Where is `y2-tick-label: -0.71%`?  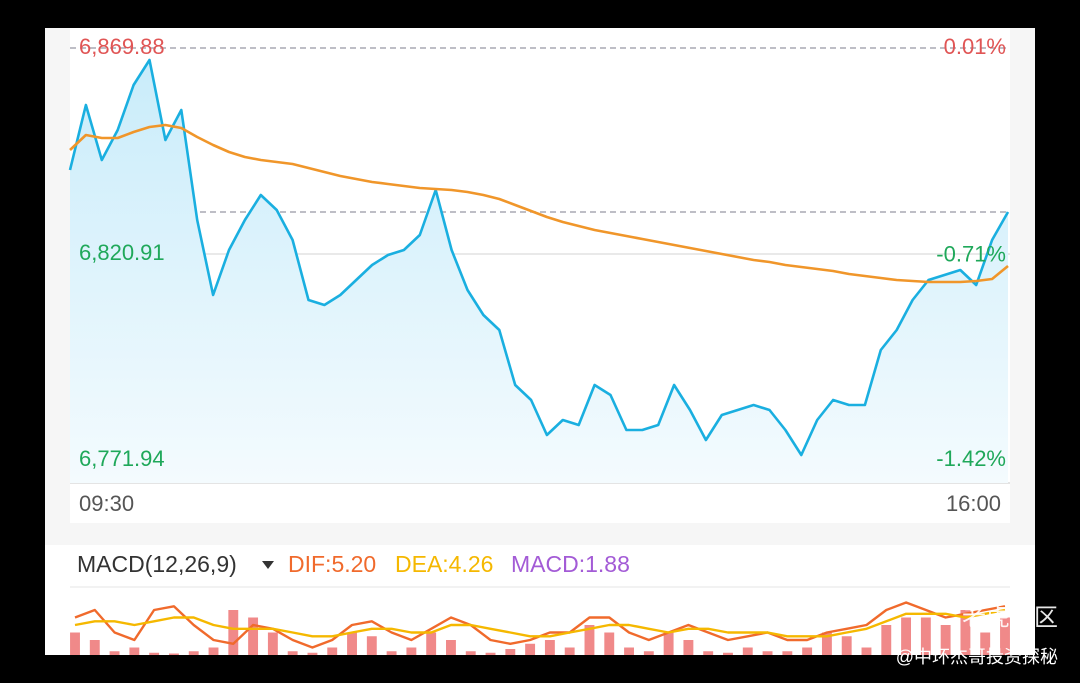 y2-tick-label: -0.71% is located at coordinates (971, 253).